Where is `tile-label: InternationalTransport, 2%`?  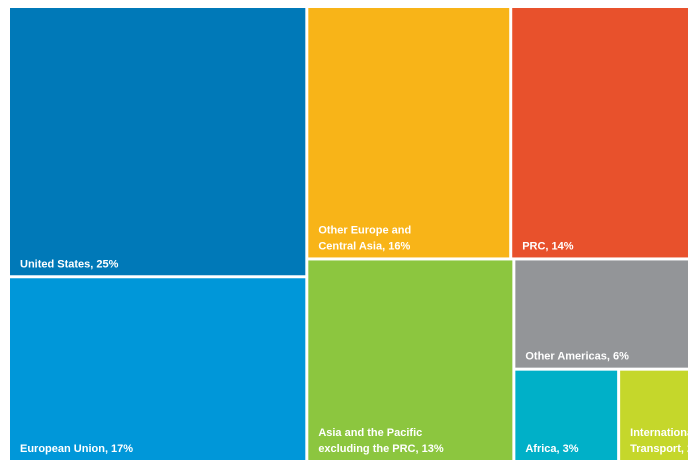 tile-label: InternationalTransport, 2% is located at coordinates (659, 441).